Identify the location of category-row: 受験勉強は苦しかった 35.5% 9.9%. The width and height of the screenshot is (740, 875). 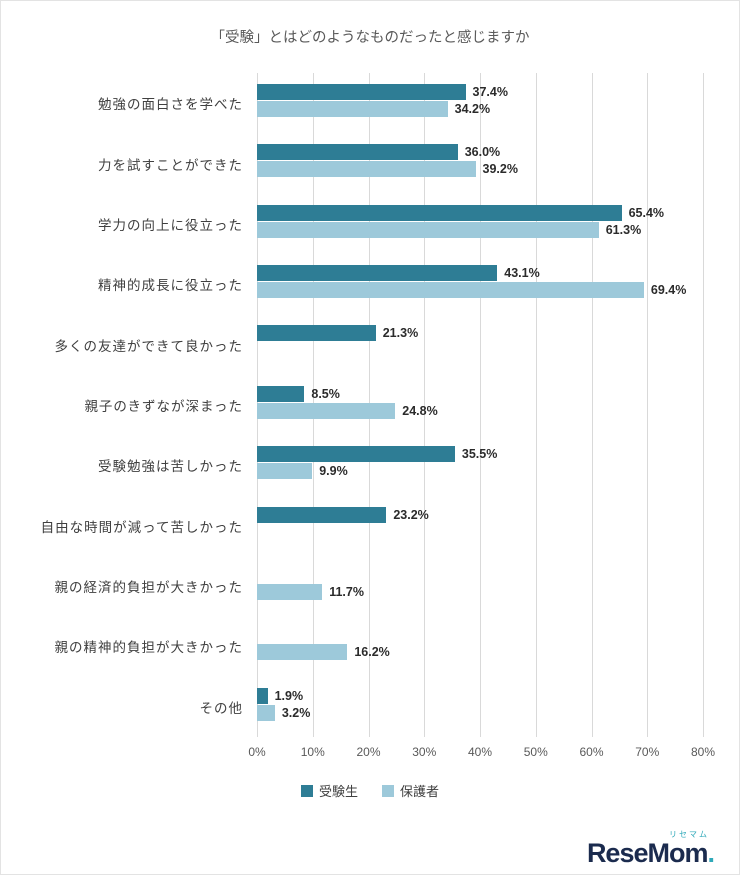
(370, 465).